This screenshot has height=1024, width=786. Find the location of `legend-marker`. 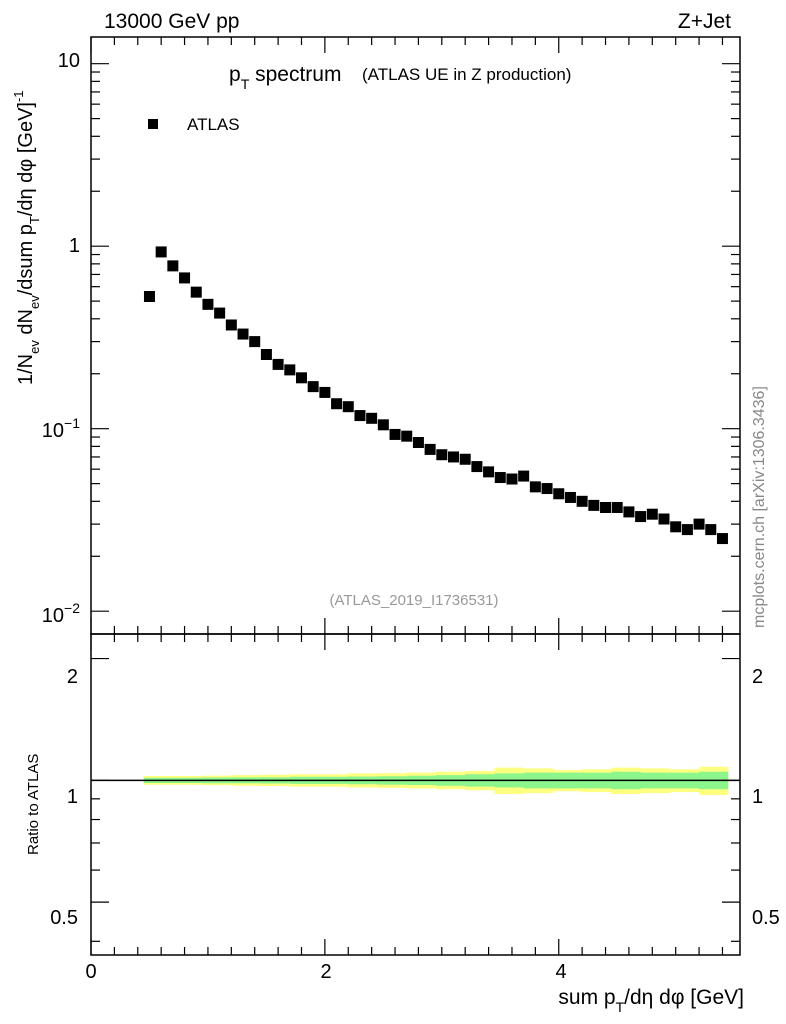

legend-marker is located at coordinates (153, 124).